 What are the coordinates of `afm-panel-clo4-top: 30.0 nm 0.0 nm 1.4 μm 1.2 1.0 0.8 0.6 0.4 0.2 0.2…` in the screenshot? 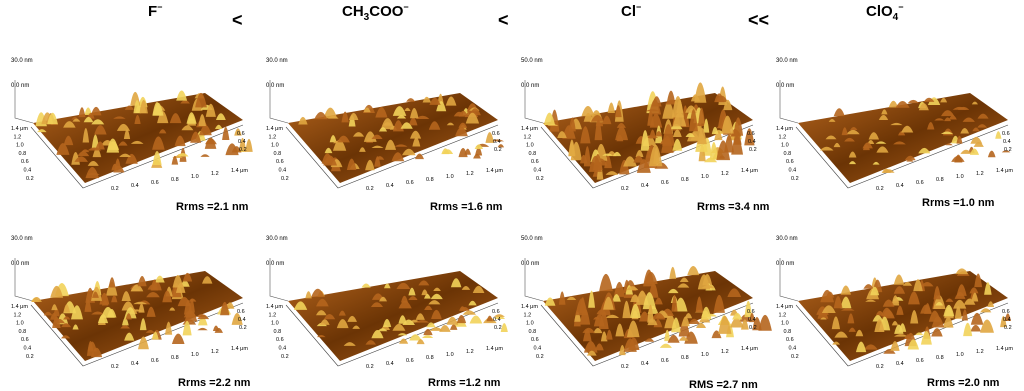 It's located at (892, 134).